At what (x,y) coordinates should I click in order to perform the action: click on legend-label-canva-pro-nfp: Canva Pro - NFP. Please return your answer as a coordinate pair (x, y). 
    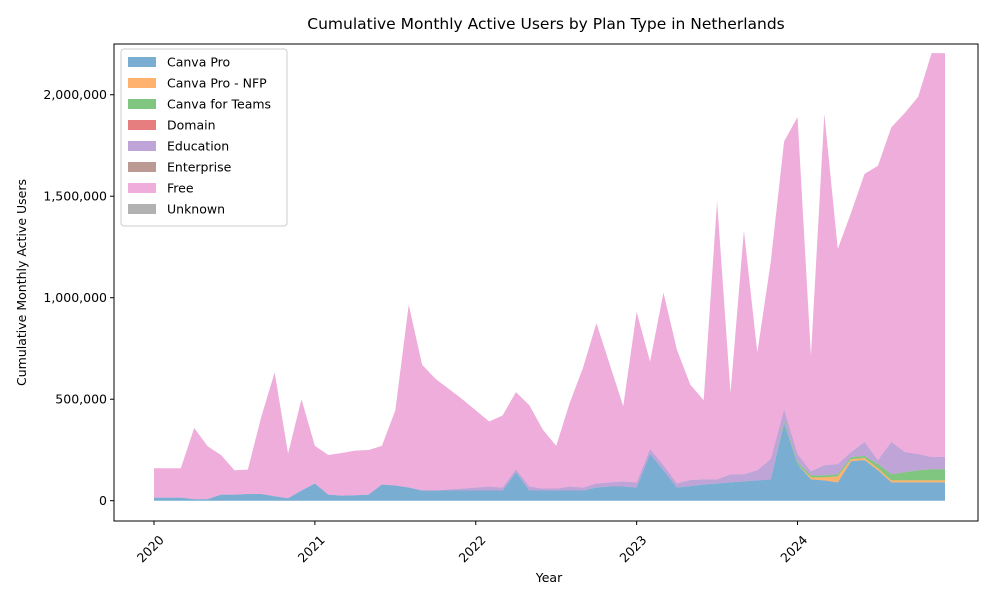
    Looking at the image, I should click on (217, 83).